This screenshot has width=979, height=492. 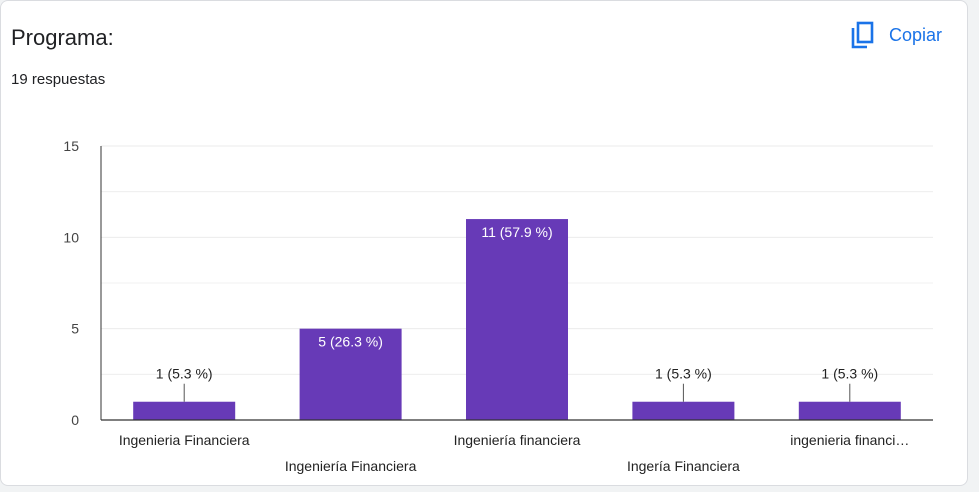 I want to click on y-tick-label: 5, so click(x=75, y=329).